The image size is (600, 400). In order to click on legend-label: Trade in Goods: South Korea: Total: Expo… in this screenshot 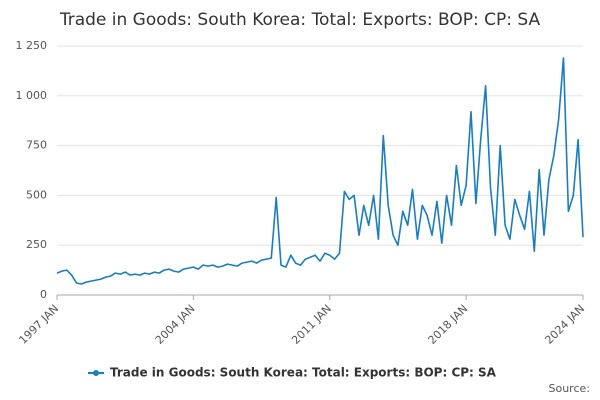, I will do `click(303, 373)`.